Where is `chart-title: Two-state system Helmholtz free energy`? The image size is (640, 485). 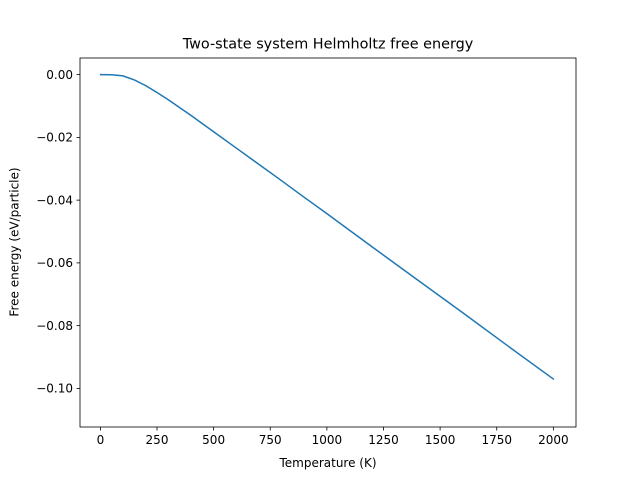
chart-title: Two-state system Helmholtz free energy is located at coordinates (328, 45).